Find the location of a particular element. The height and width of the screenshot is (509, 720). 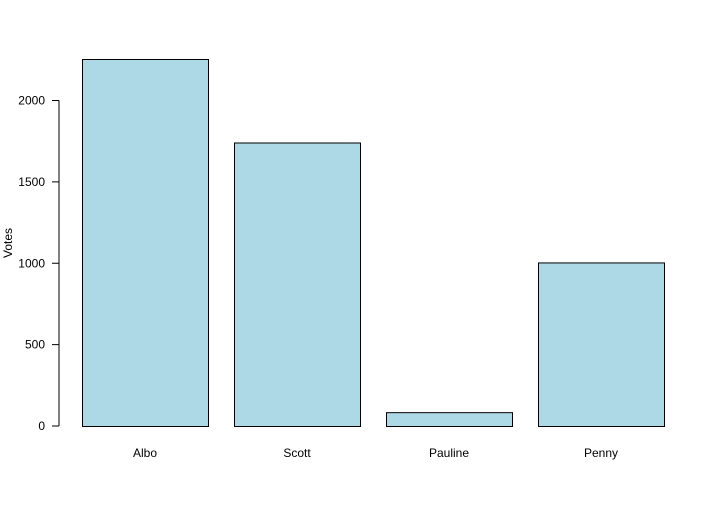

bar-albo is located at coordinates (145, 243).